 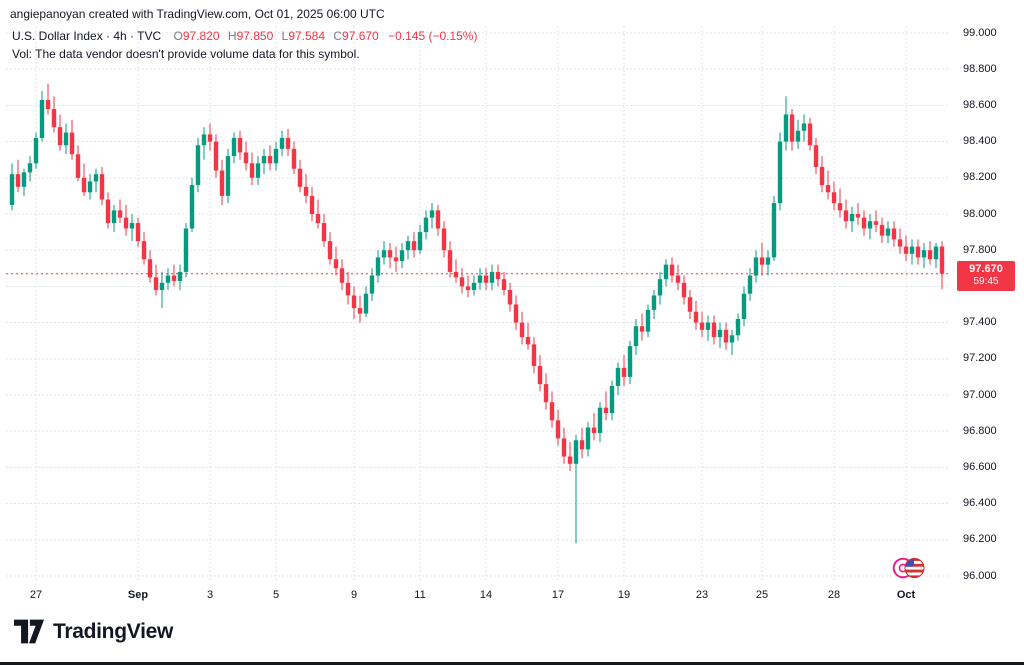 I want to click on ohlc-high-label: H, so click(x=232, y=36).